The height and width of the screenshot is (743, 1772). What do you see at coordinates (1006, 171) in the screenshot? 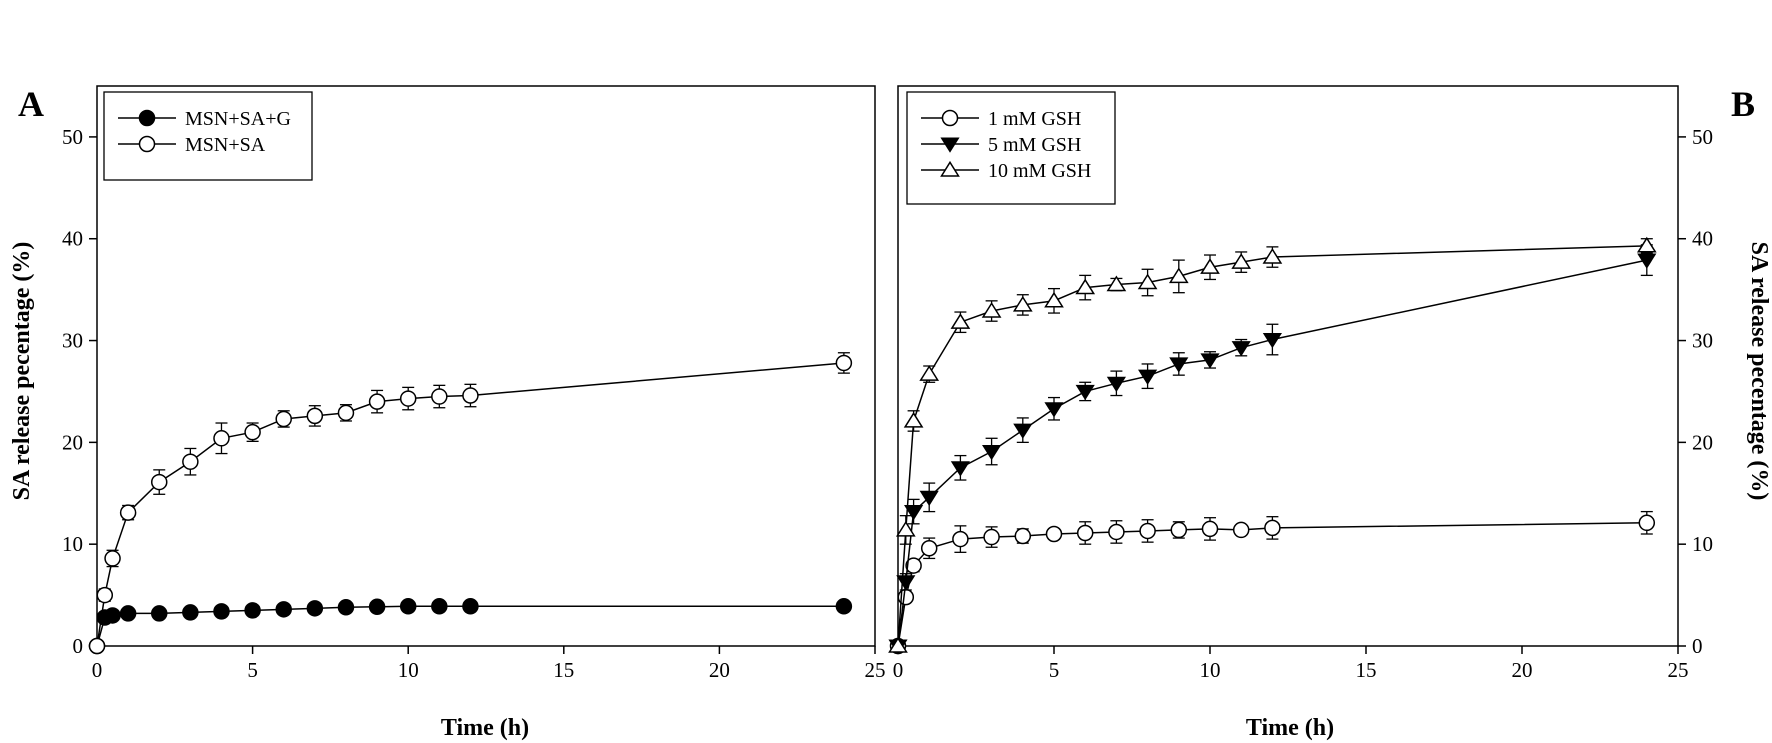
I see `panel-b-legend-entry-10-mm-gsh: 10 mM GSH` at bounding box center [1006, 171].